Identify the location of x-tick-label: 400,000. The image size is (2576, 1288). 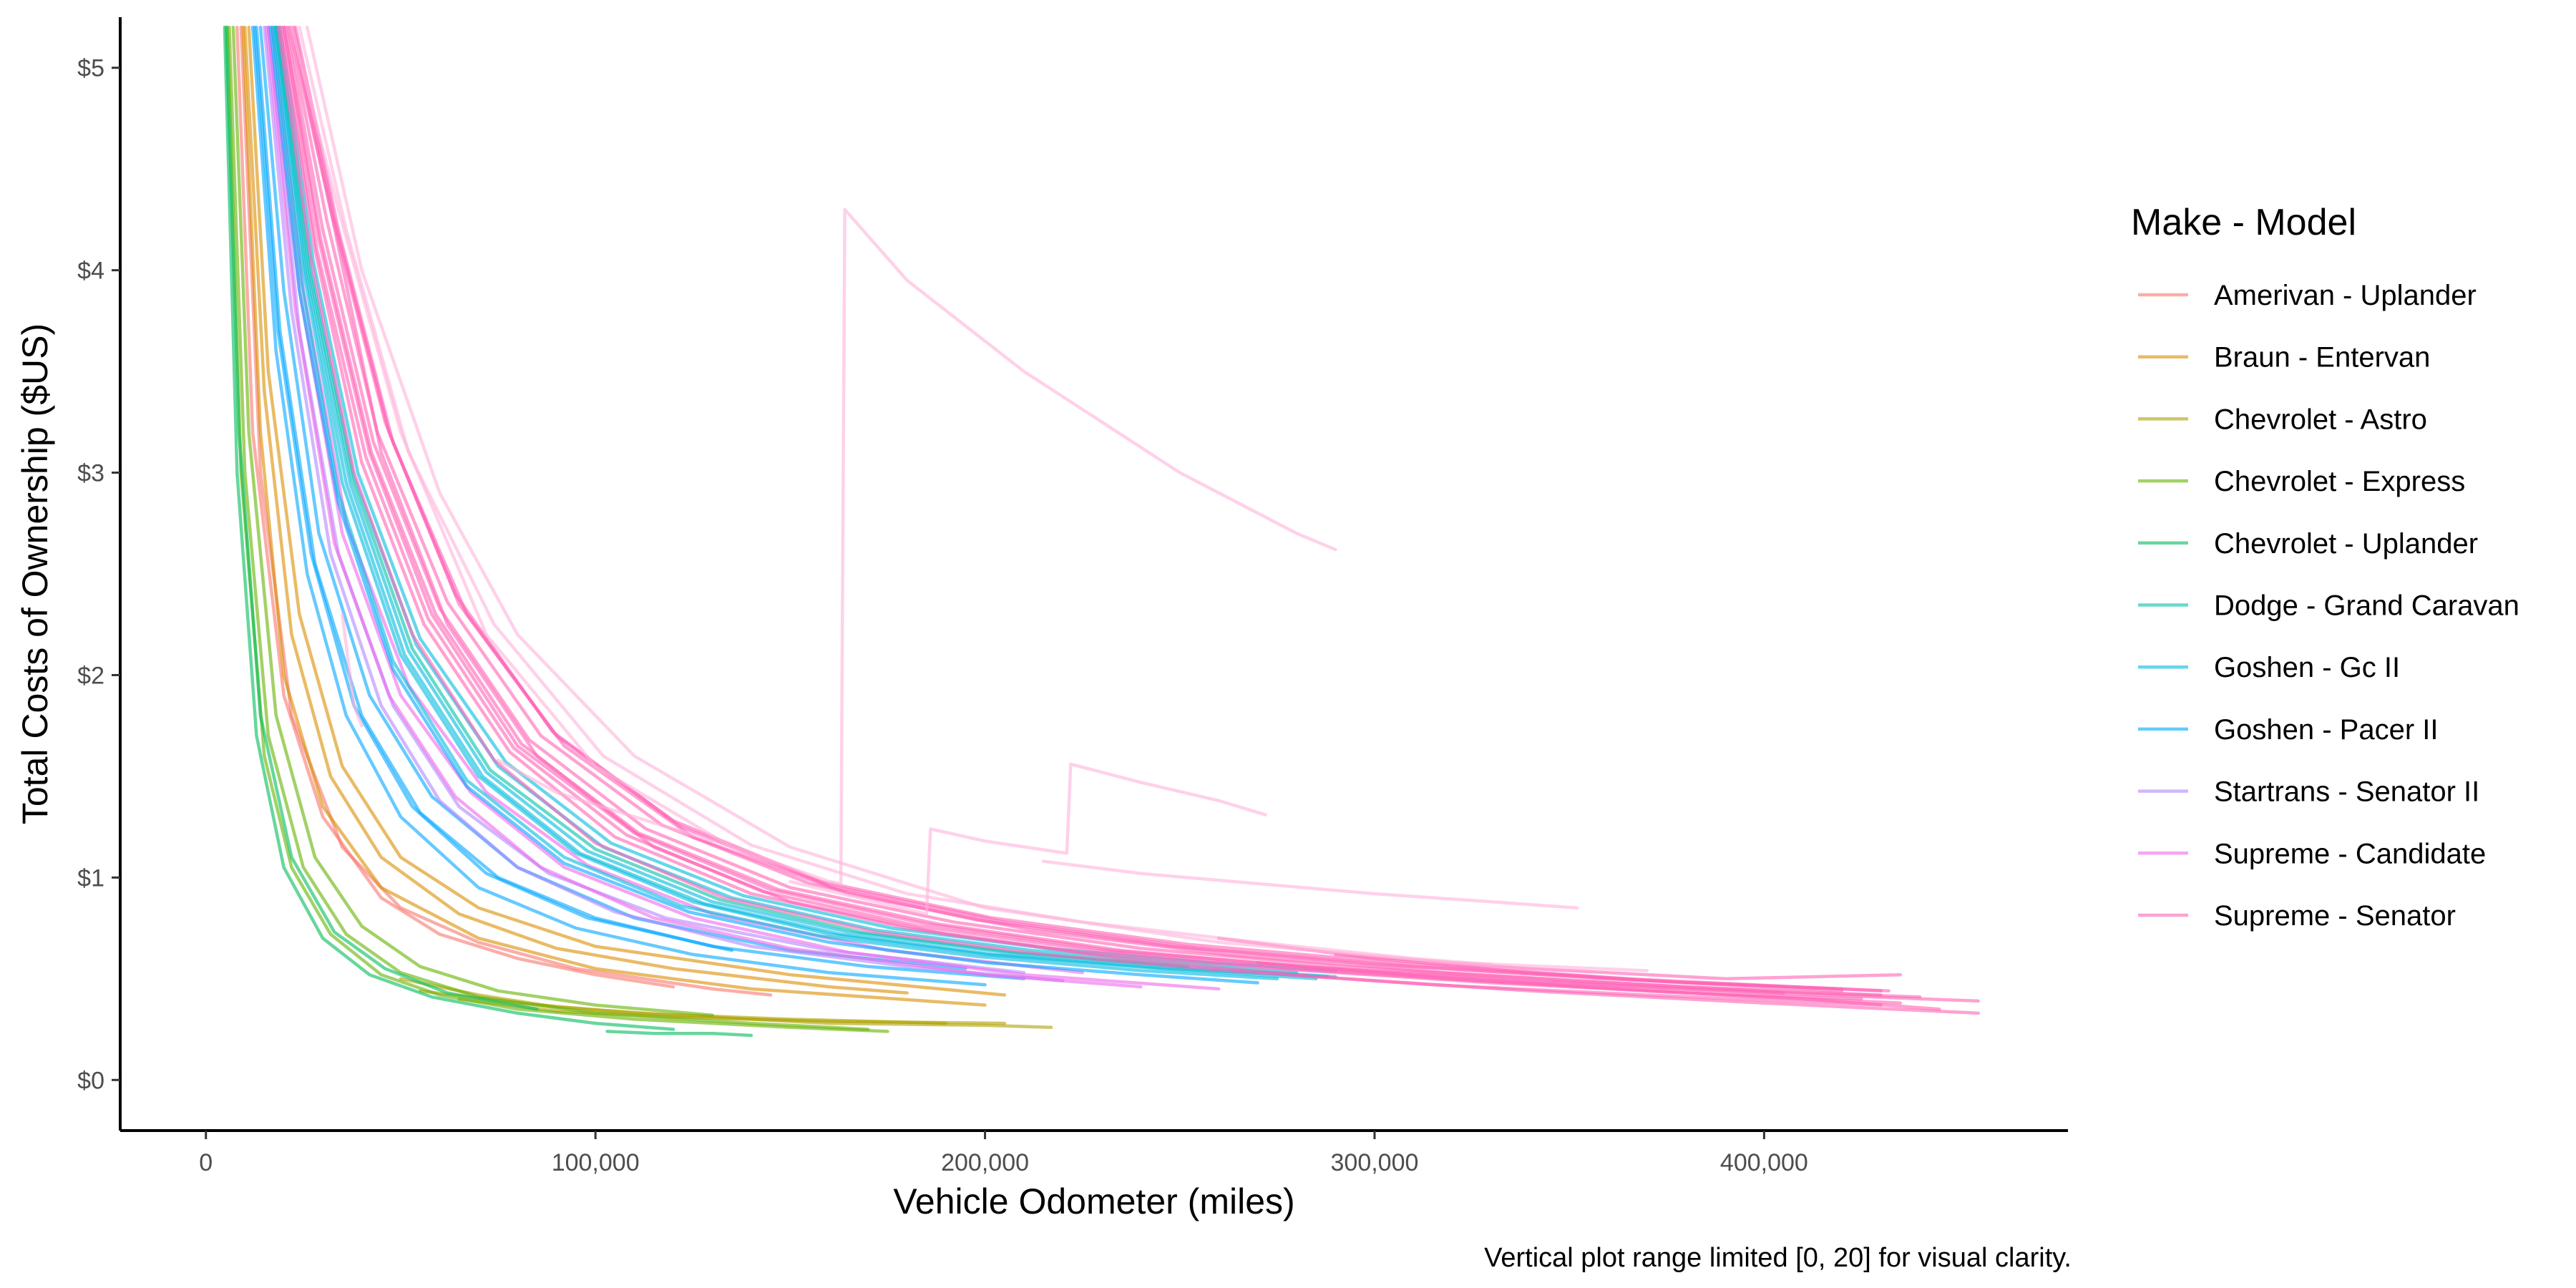
(1764, 1162).